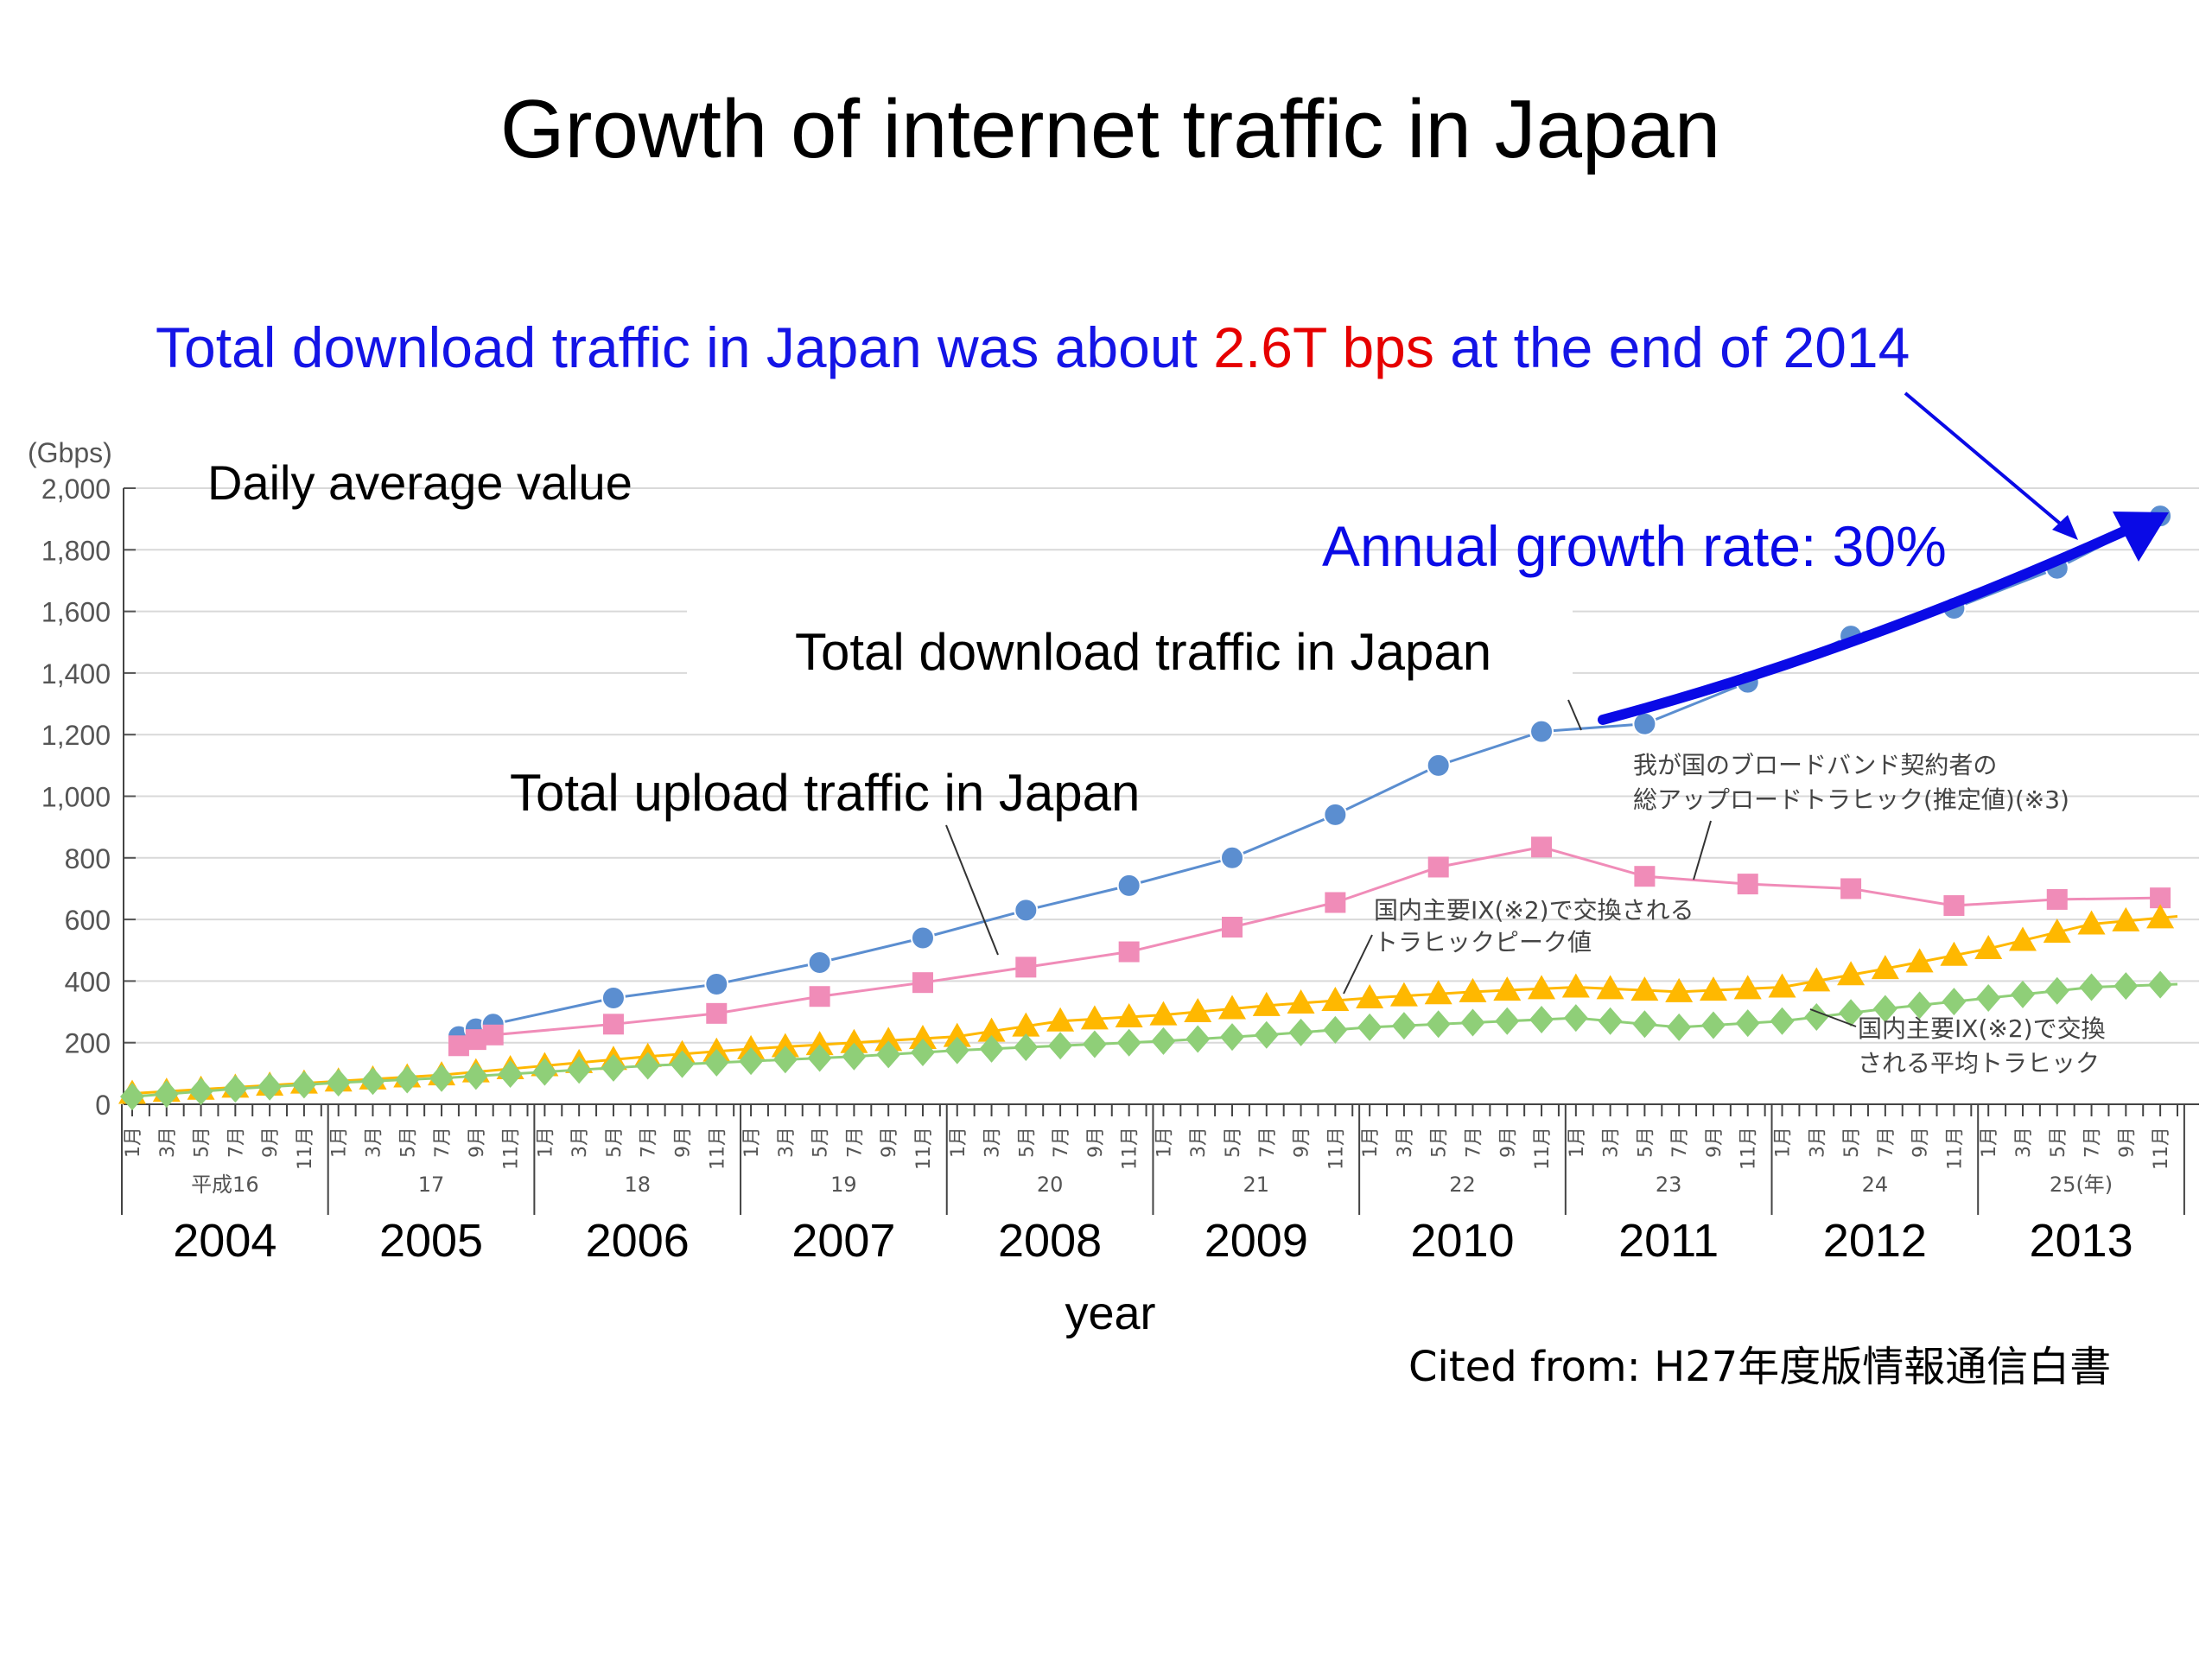 The image size is (2212, 1659). I want to click on y-tick-label: 1,600, so click(76, 612).